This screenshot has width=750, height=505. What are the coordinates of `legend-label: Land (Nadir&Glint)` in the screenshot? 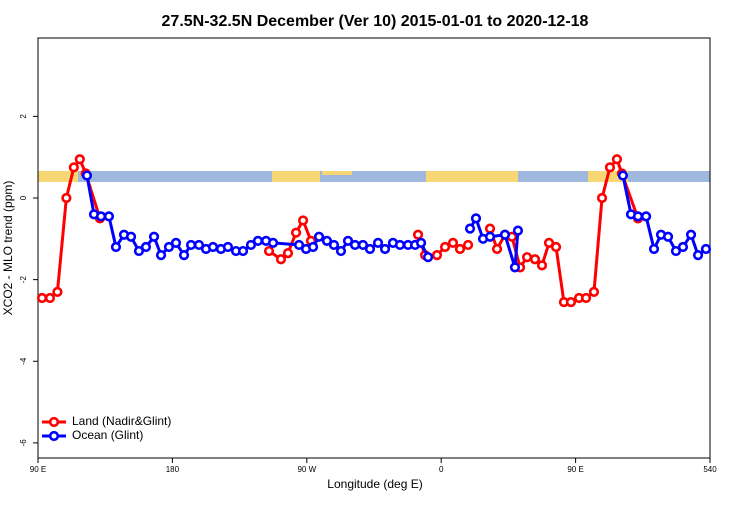 It's located at (121, 421).